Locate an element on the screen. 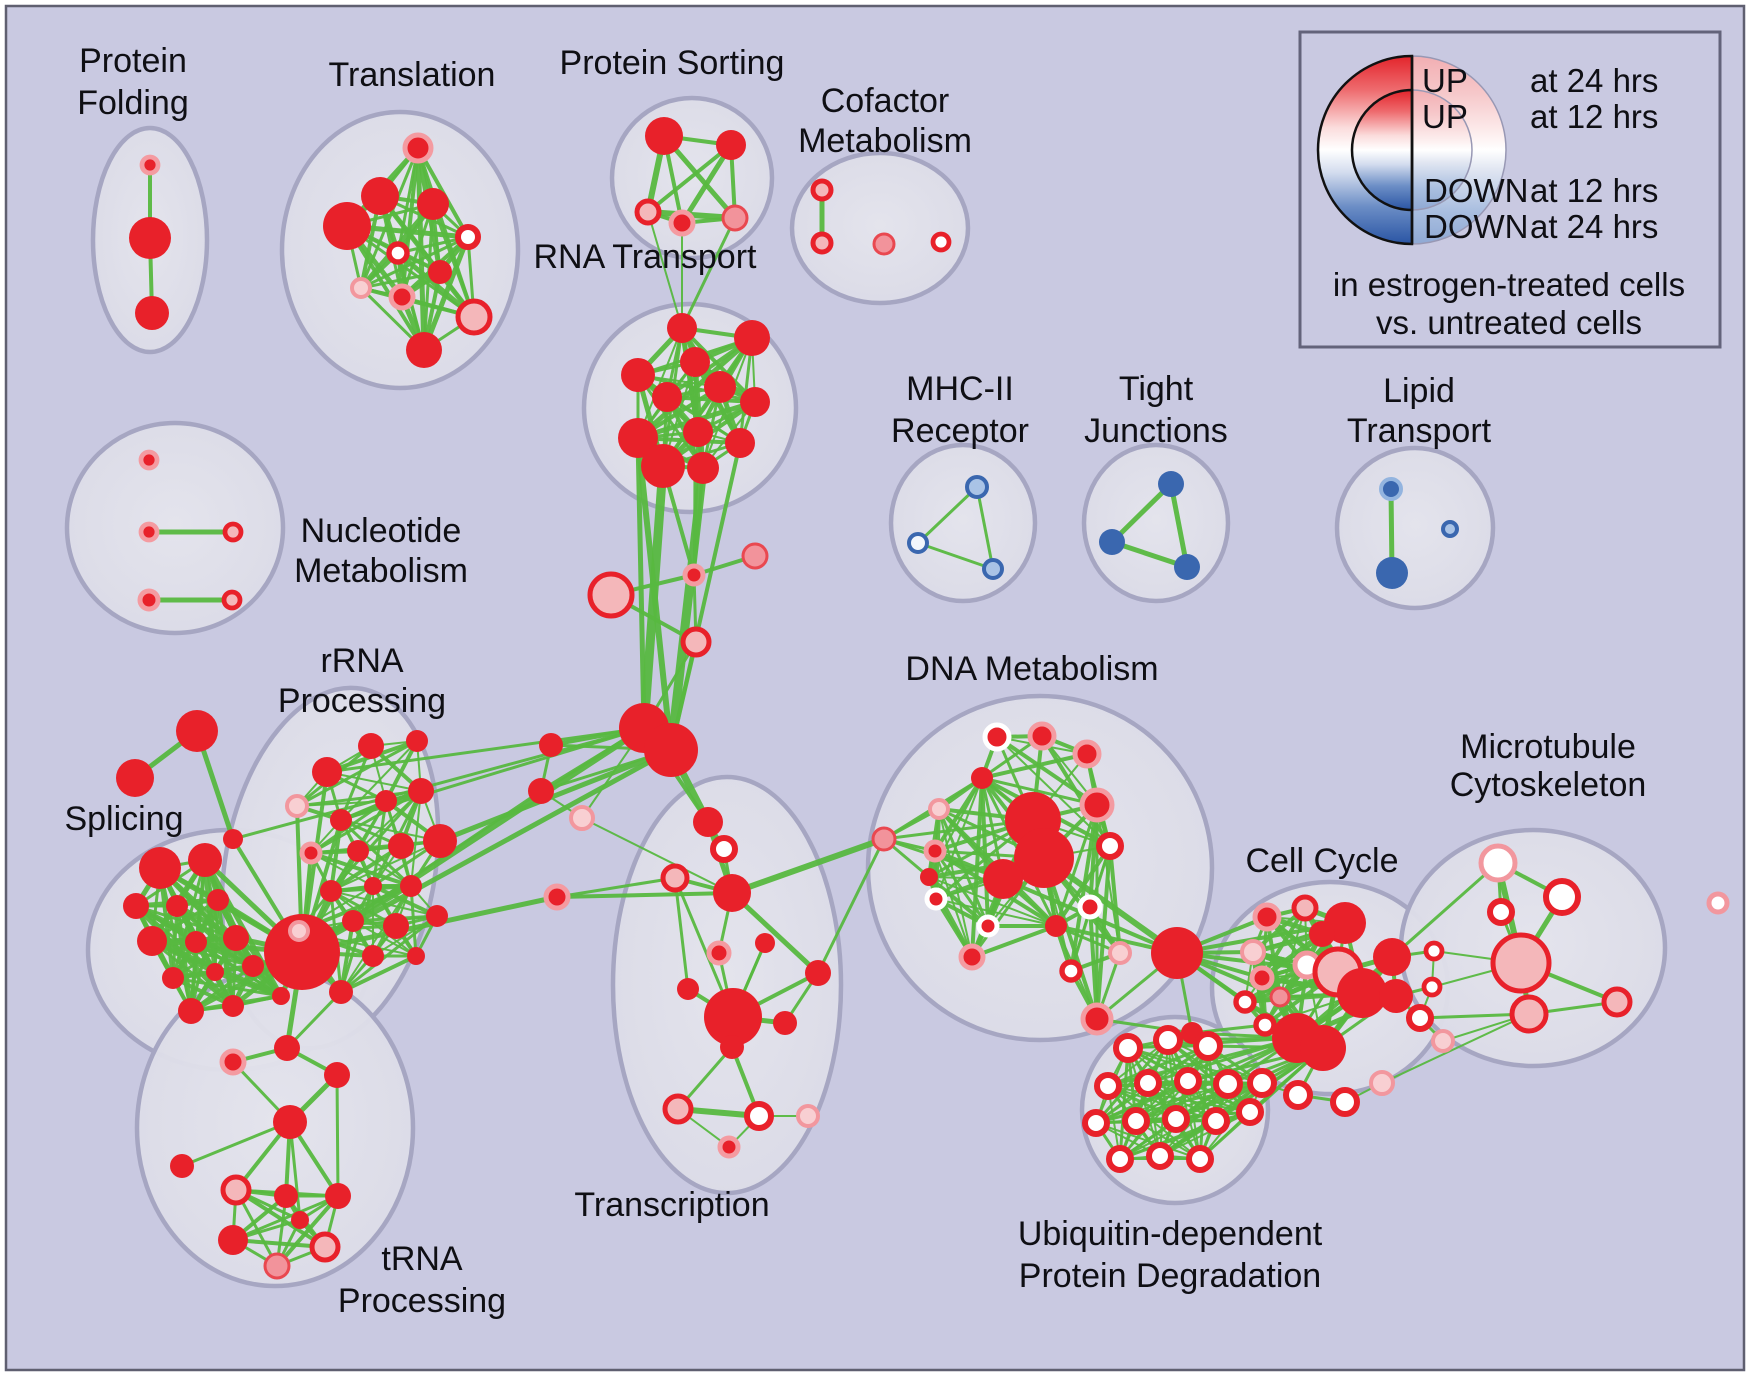  legend-row-3-time: at 24 hrs is located at coordinates (1594, 226).